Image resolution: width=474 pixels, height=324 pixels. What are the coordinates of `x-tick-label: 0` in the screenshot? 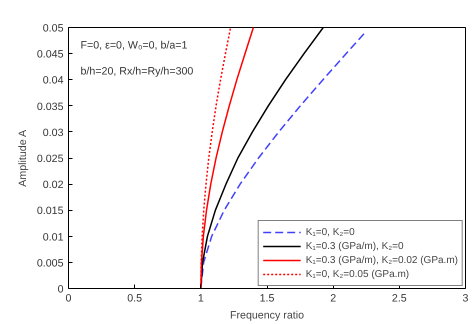 It's located at (69, 298).